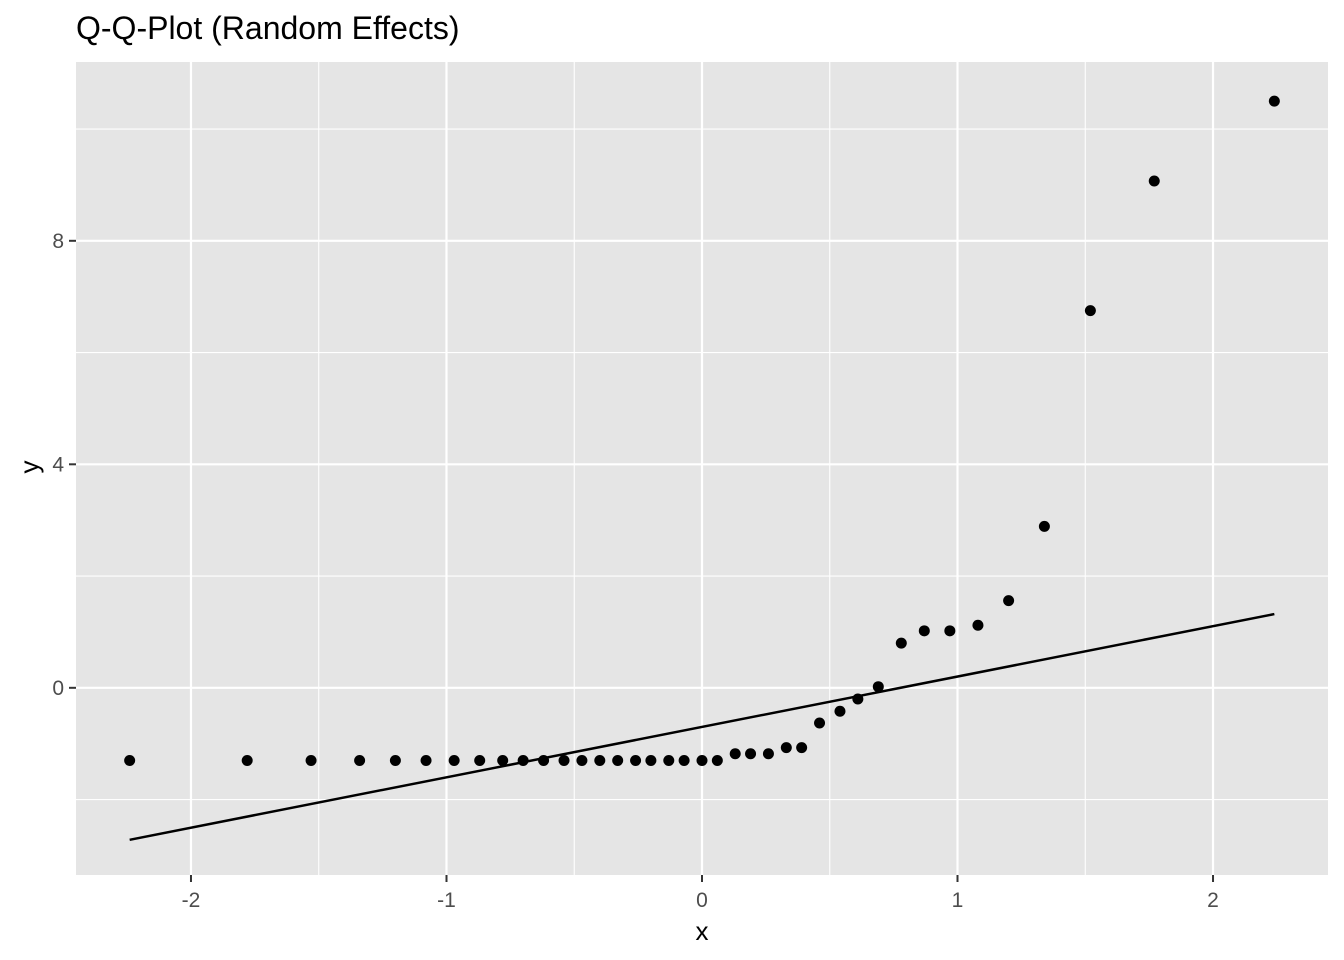  I want to click on y-axis: 0 4 8, so click(64, 465).